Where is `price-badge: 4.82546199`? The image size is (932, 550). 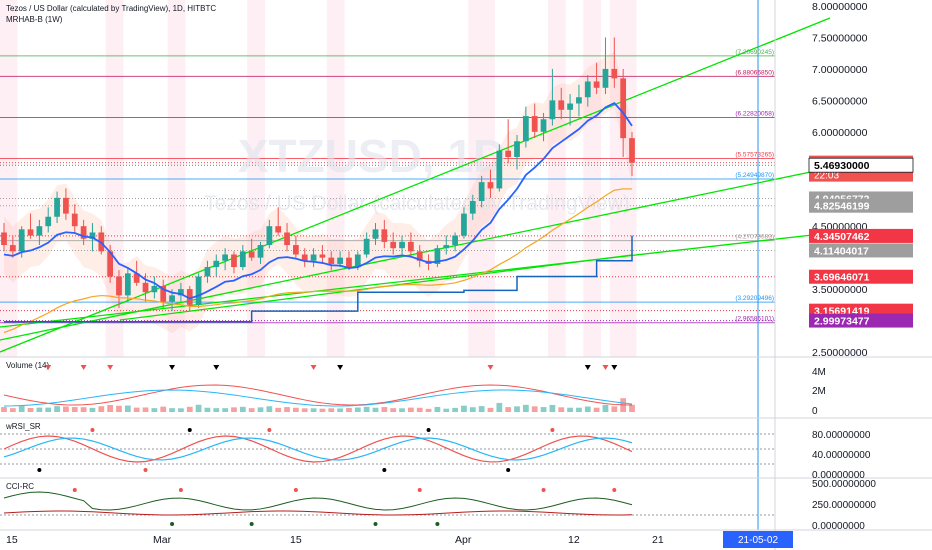
price-badge: 4.82546199 is located at coordinates (861, 205).